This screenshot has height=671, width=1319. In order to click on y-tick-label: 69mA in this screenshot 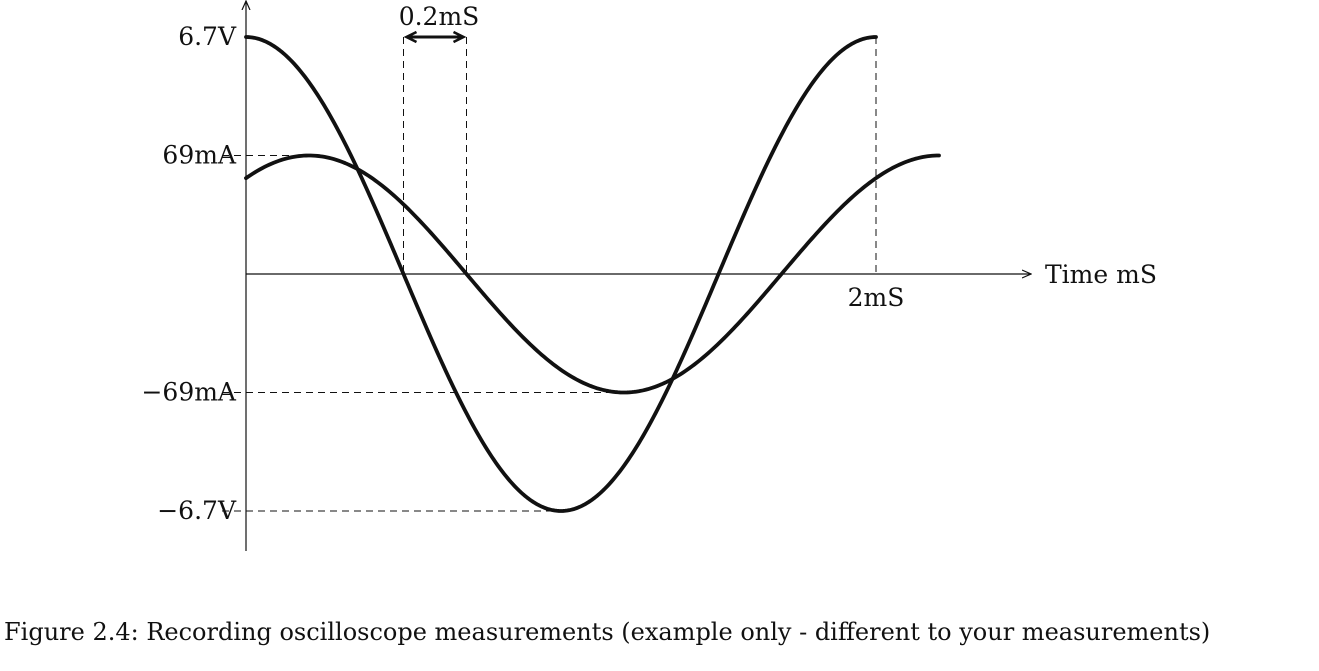, I will do `click(199, 155)`.